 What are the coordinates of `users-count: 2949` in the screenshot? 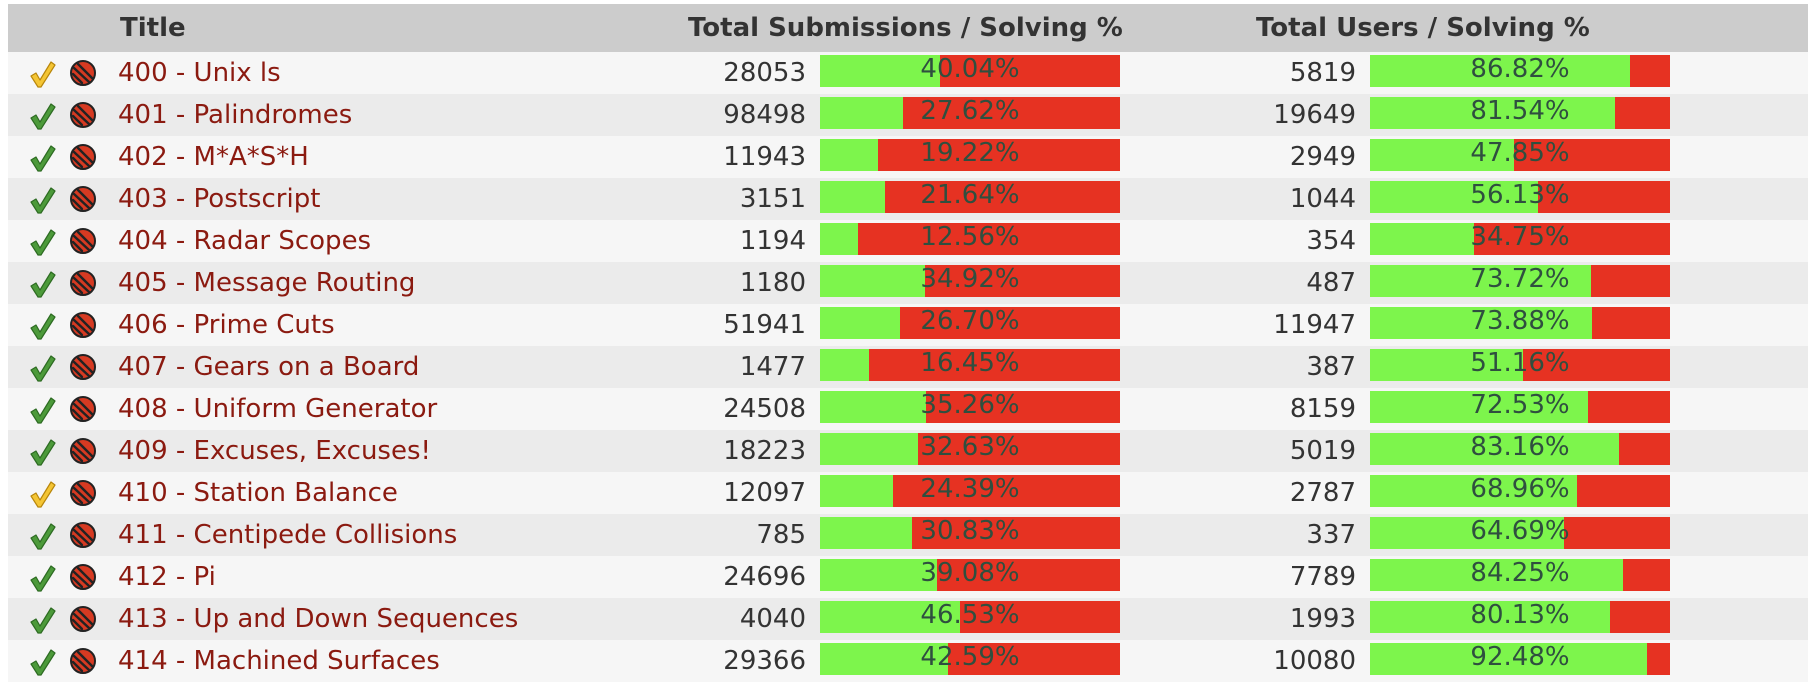 It's located at (1322, 157).